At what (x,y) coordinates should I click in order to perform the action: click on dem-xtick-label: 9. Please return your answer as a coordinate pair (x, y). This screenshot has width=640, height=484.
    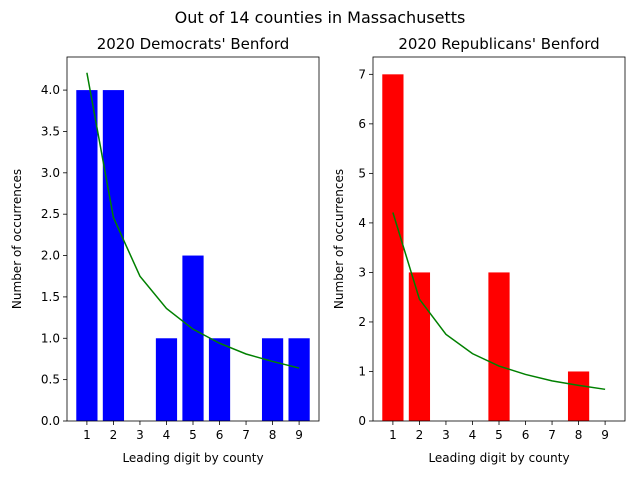
    Looking at the image, I should click on (299, 435).